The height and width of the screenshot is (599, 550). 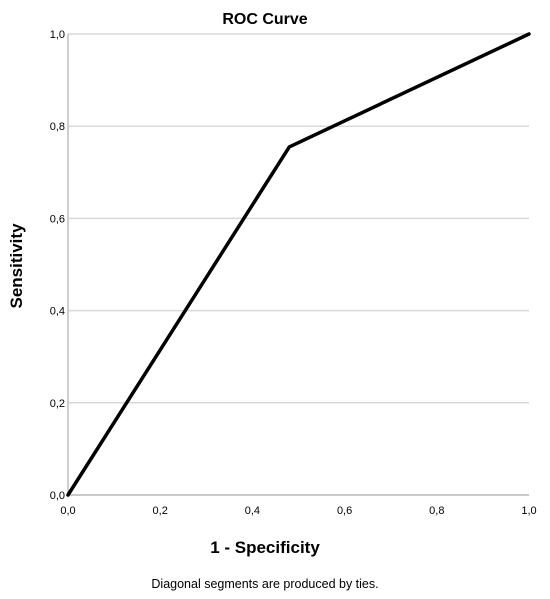 I want to click on y-axis-label: Sensitivity, so click(x=16, y=266).